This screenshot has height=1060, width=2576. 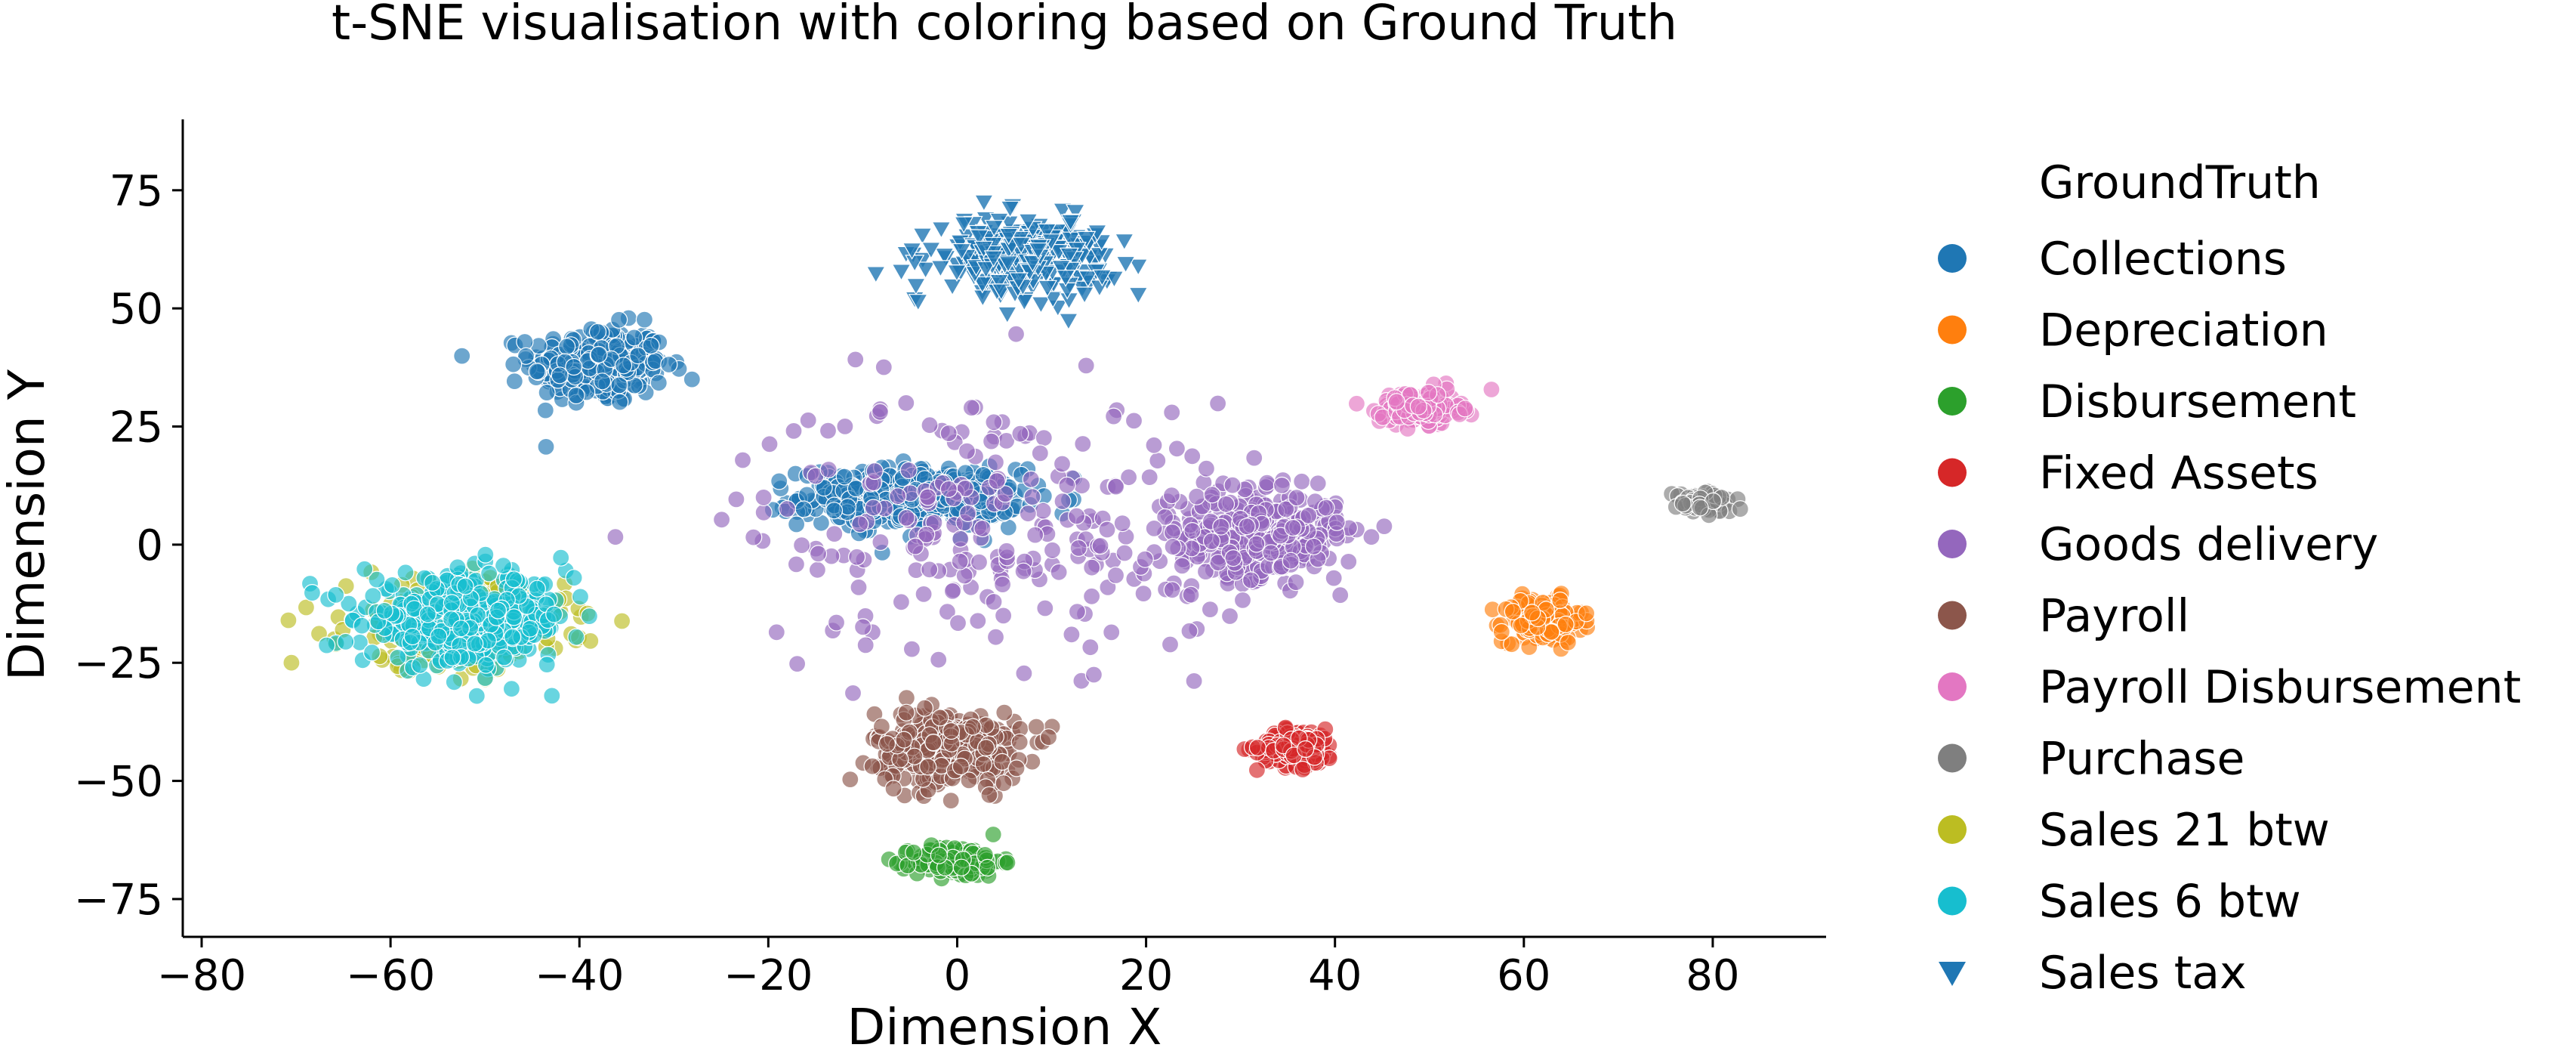 I want to click on y-tick-label: 25, so click(x=136, y=428).